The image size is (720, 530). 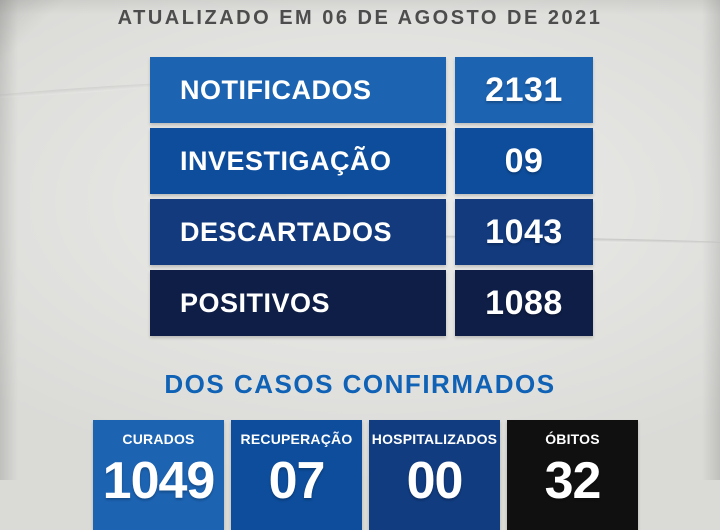 What do you see at coordinates (524, 161) in the screenshot?
I see `summary-row-value: 09` at bounding box center [524, 161].